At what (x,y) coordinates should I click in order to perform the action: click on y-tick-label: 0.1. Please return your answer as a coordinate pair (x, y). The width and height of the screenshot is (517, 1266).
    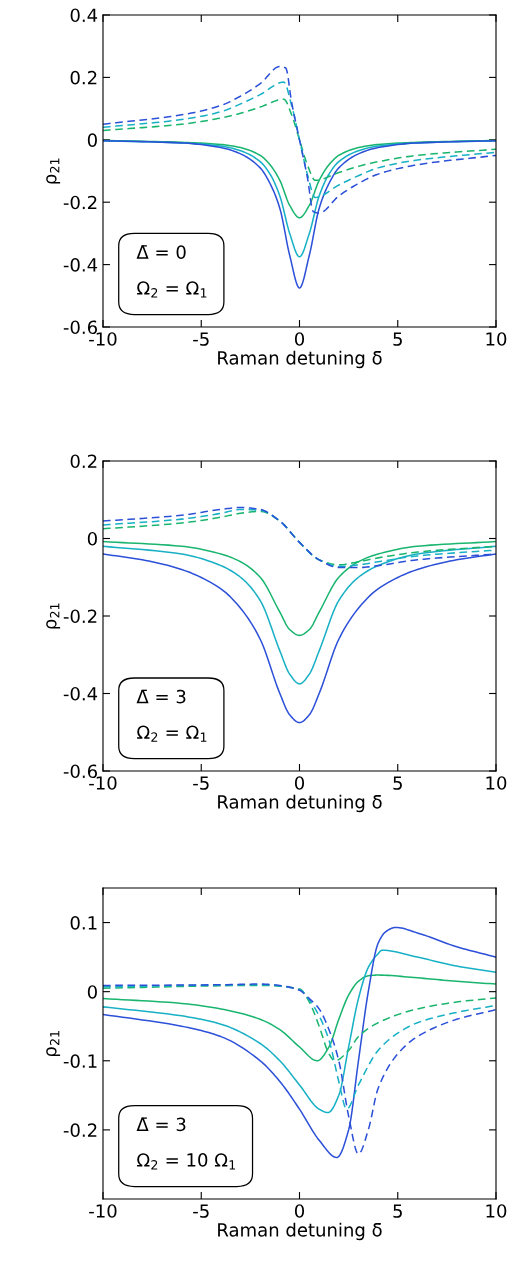
    Looking at the image, I should click on (83, 923).